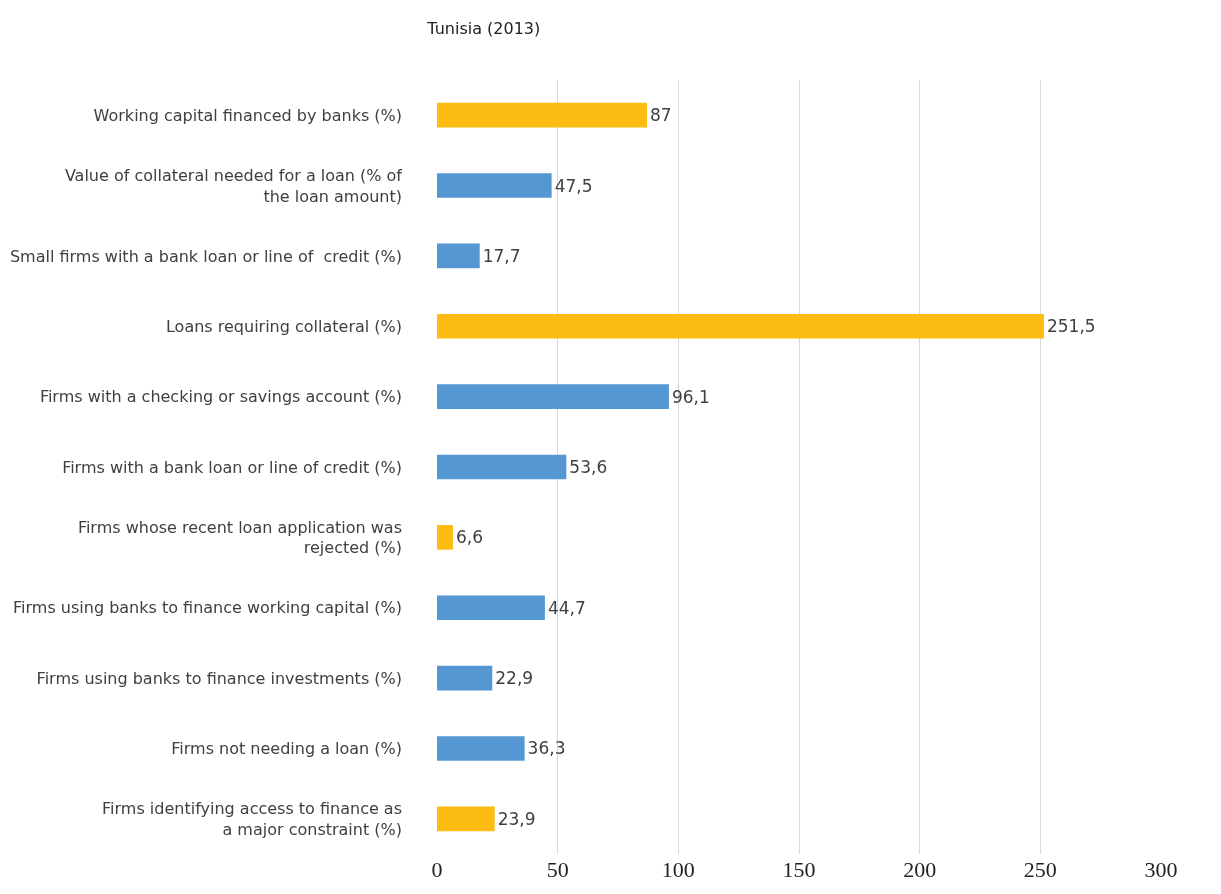  Describe the element at coordinates (678, 869) in the screenshot. I see `x-tick-label: 100` at that location.